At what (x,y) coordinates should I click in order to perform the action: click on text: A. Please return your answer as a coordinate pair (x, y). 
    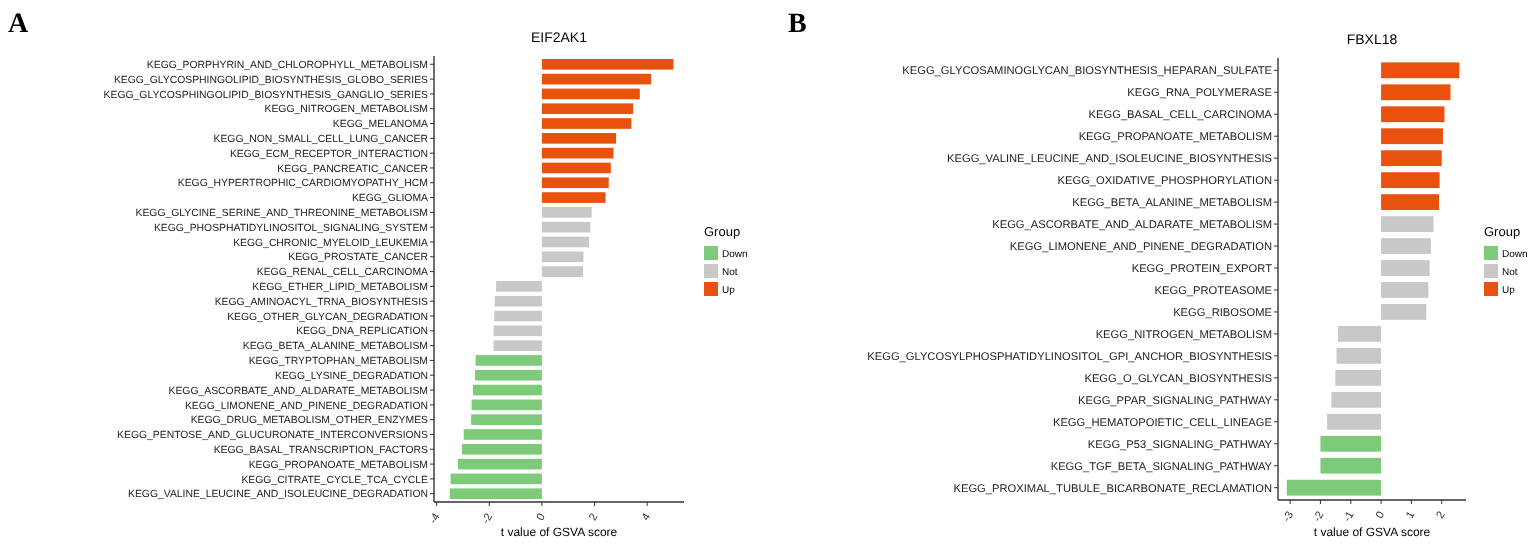
    Looking at the image, I should click on (19, 25).